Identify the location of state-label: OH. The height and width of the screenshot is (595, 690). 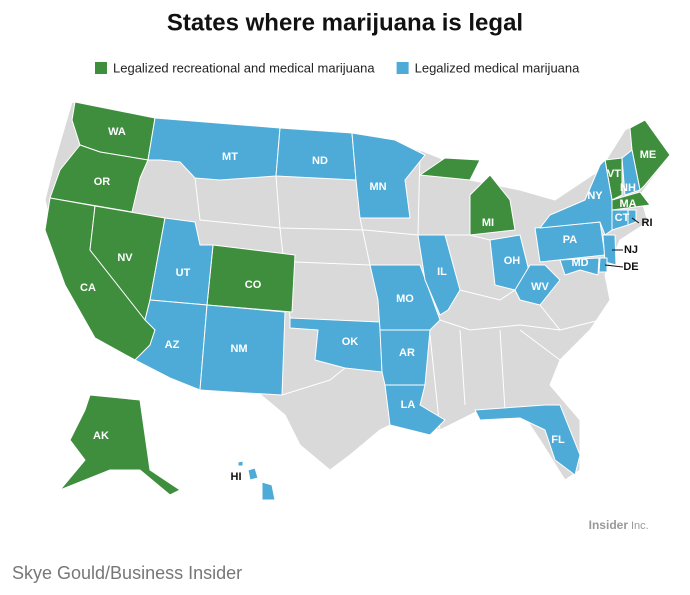
(512, 261).